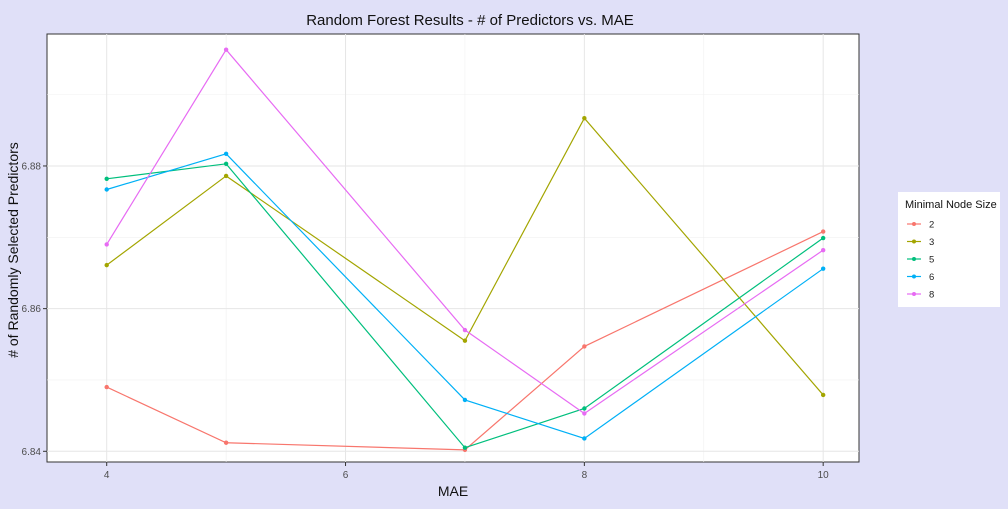 This screenshot has width=1008, height=509. Describe the element at coordinates (920, 225) in the screenshot. I see `legend-item-2: 2` at that location.